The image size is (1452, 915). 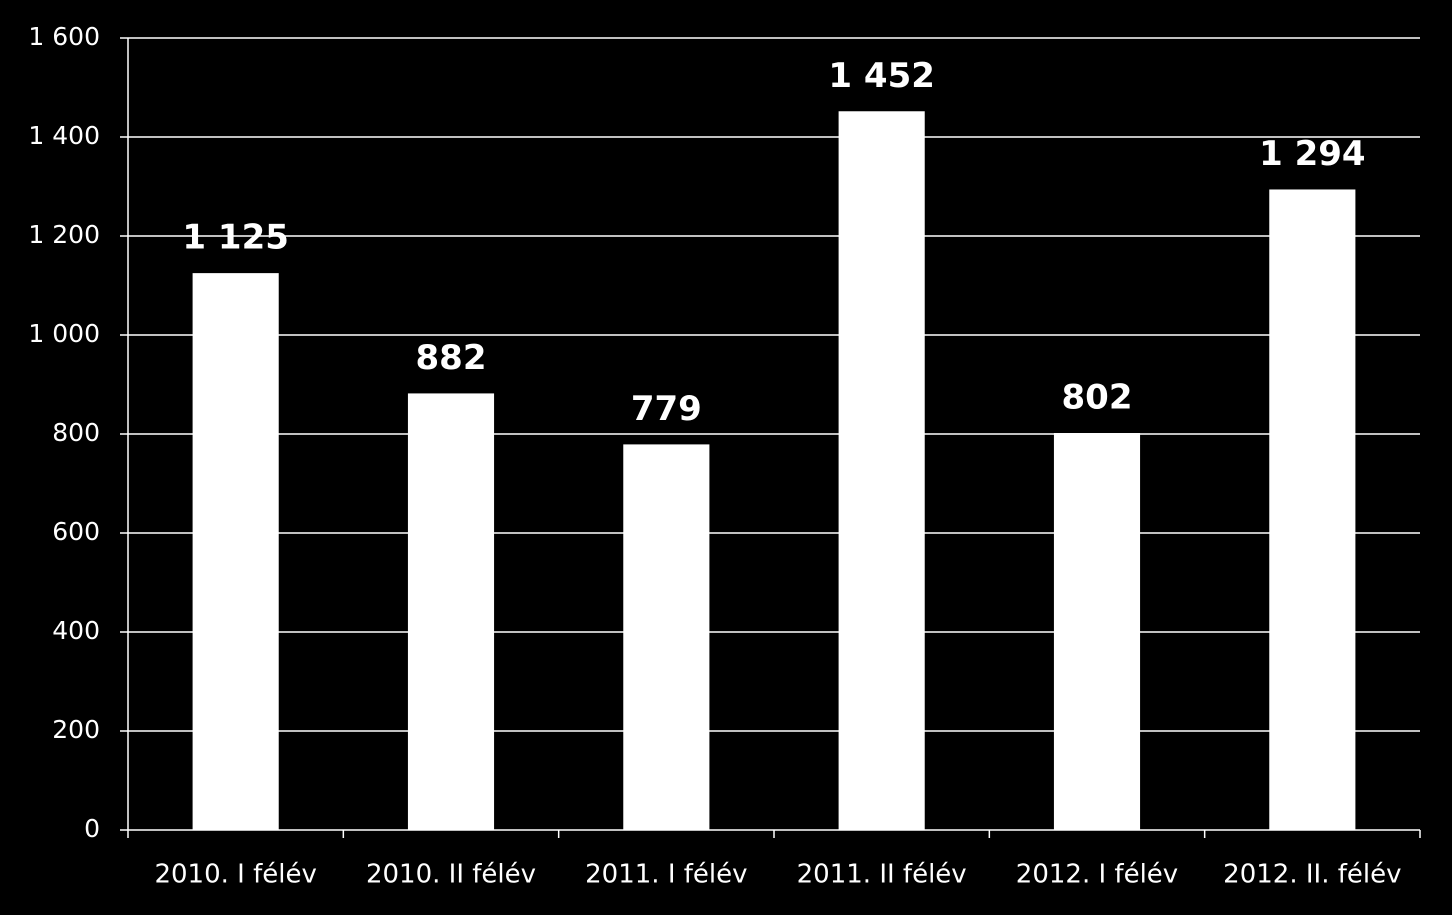 I want to click on y-tick-label: 1 000, so click(x=64, y=333).